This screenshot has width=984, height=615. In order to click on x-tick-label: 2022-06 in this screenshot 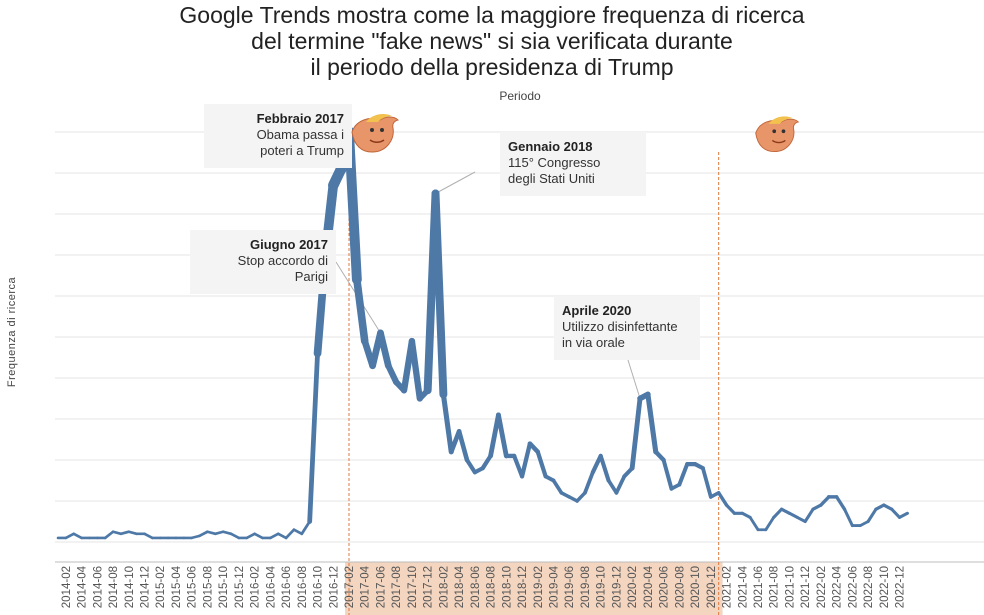, I will do `click(853, 587)`.